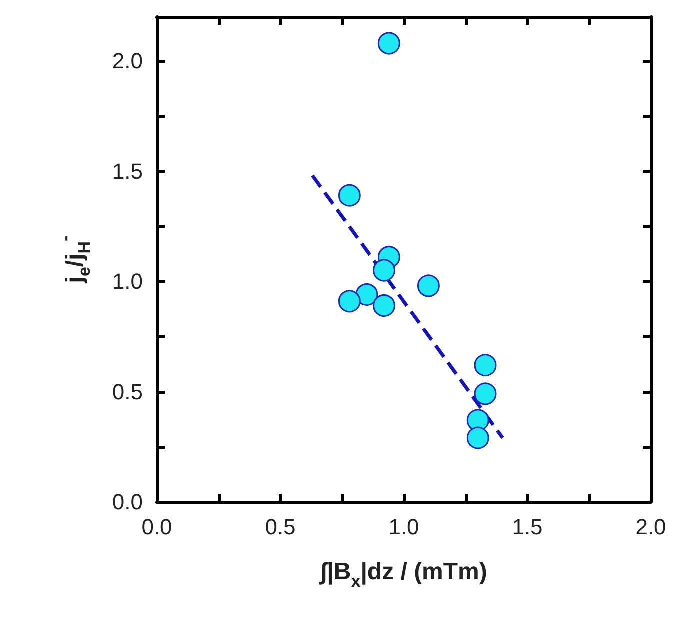 The image size is (681, 631). Describe the element at coordinates (527, 527) in the screenshot. I see `x-tick-label: 1.5` at that location.